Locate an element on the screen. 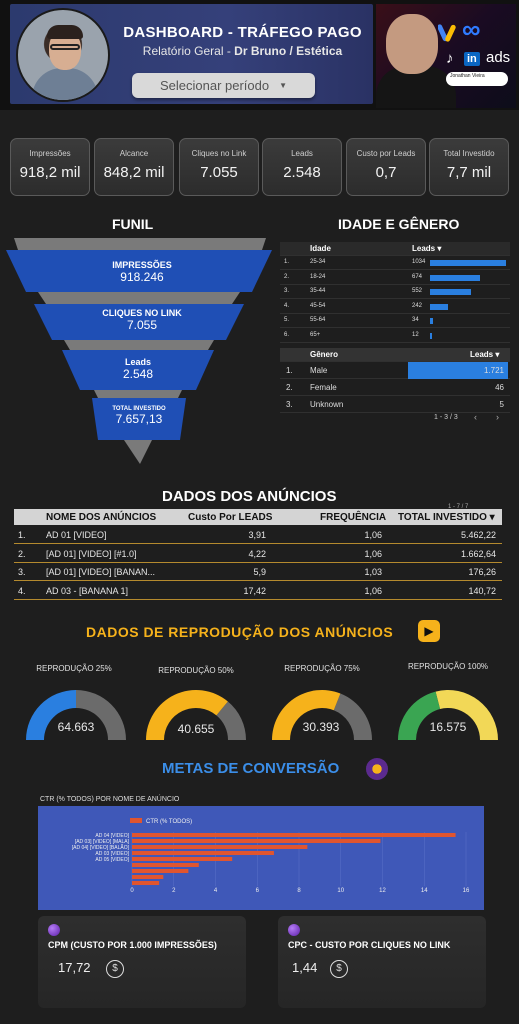 The width and height of the screenshot is (519, 1024). ad-name: [AD 01] [VIDEO] [#1.0] is located at coordinates (91, 553).